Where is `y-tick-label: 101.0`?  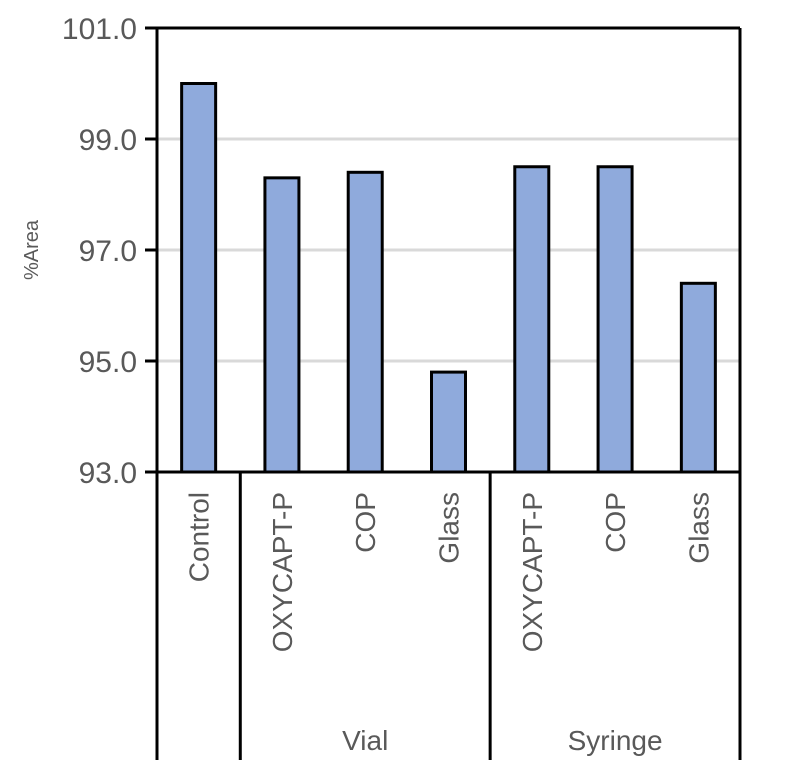 y-tick-label: 101.0 is located at coordinates (99, 29).